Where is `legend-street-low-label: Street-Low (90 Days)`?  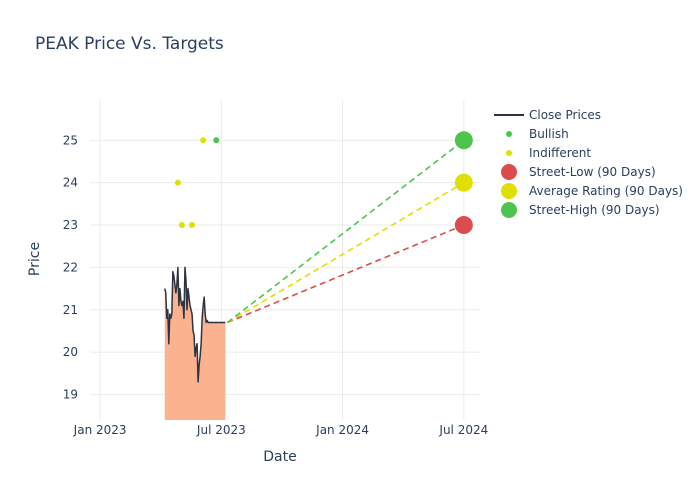
legend-street-low-label: Street-Low (90 Days) is located at coordinates (592, 172).